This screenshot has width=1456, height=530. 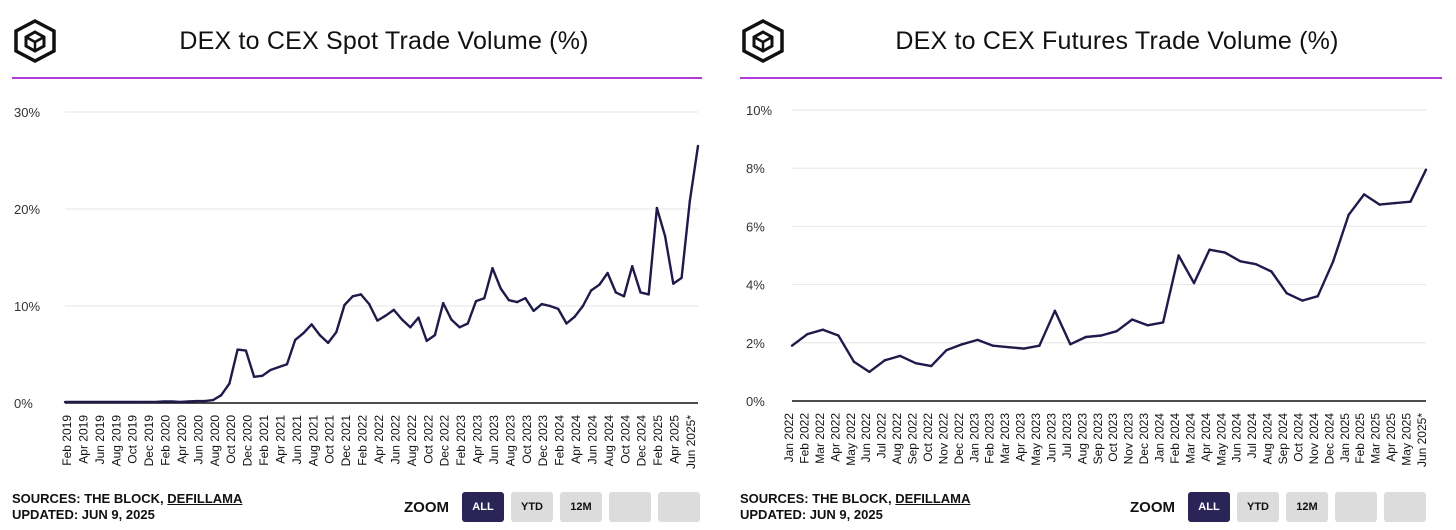 I want to click on y-tick-label: 0%, so click(x=755, y=401).